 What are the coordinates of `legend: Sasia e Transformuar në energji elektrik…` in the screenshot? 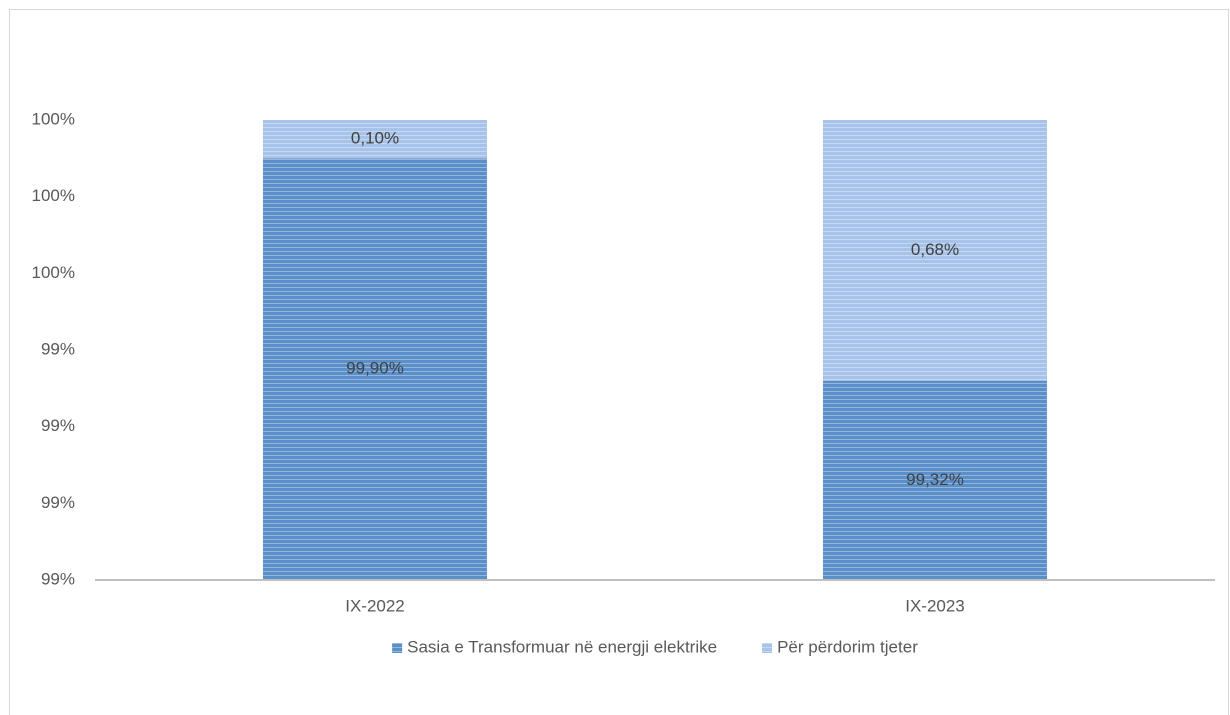 It's located at (655, 646).